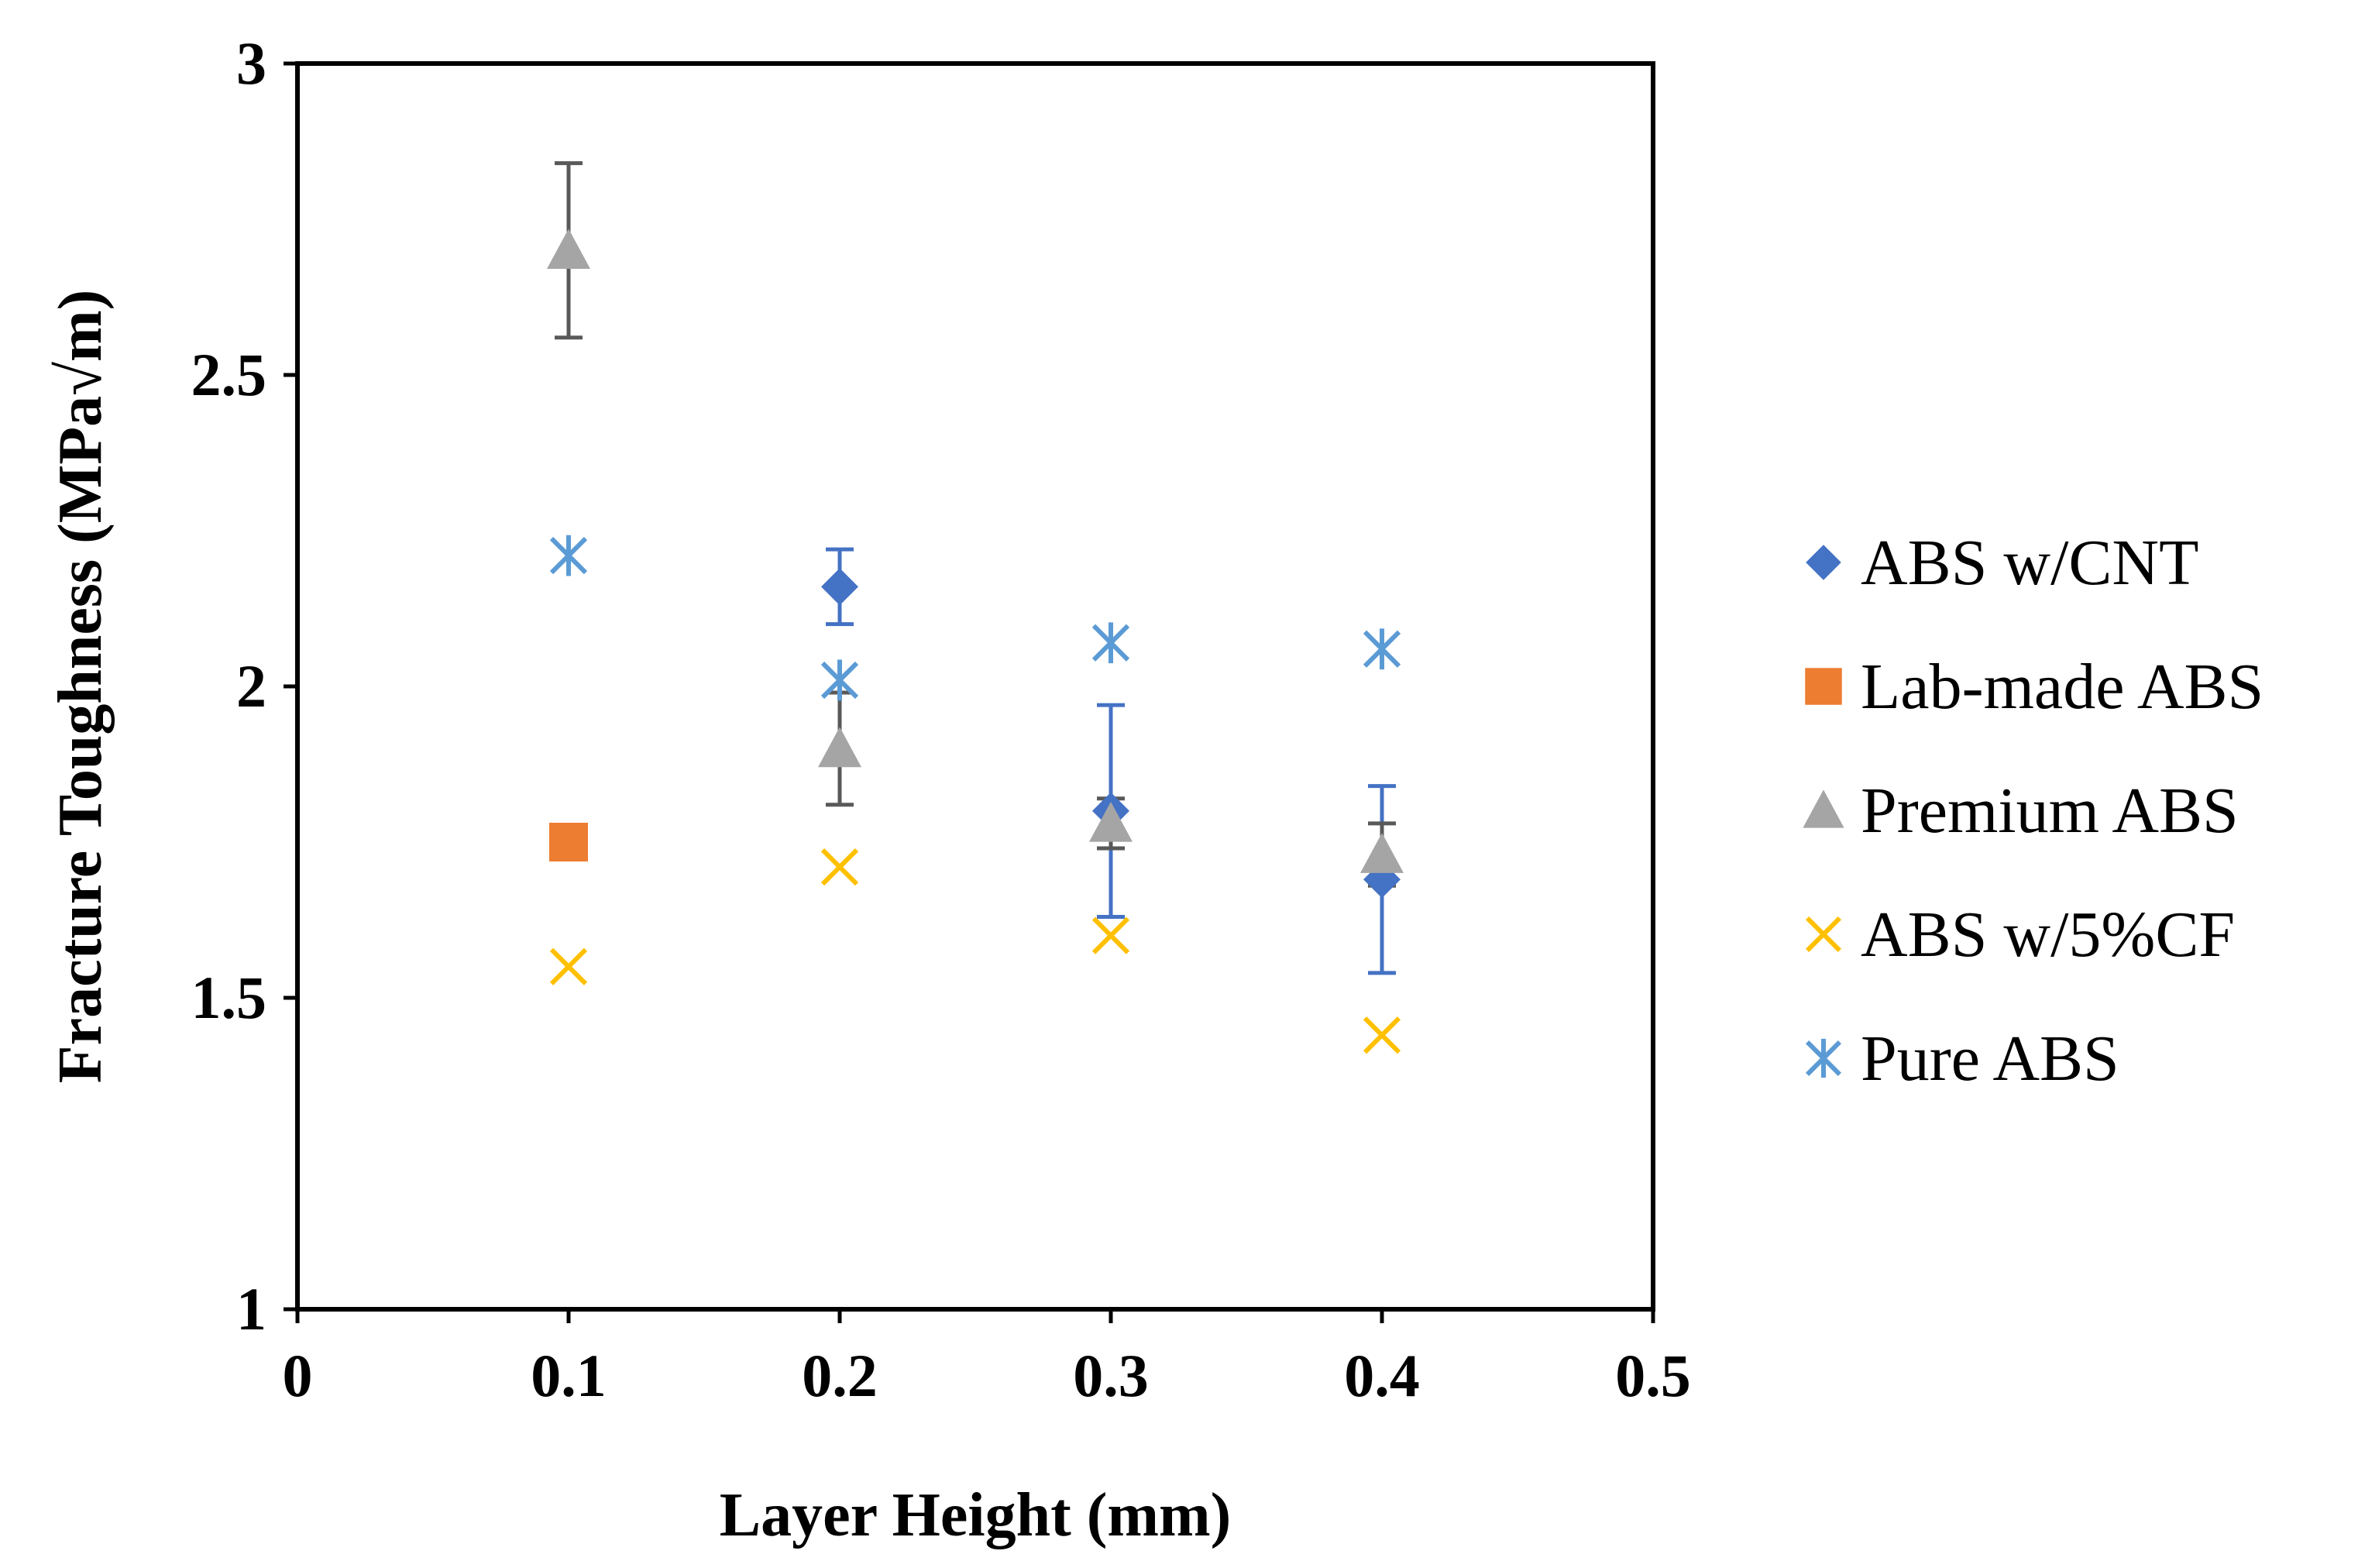  Describe the element at coordinates (976, 1515) in the screenshot. I see `x-axis-title: Layer Height (mm)` at that location.